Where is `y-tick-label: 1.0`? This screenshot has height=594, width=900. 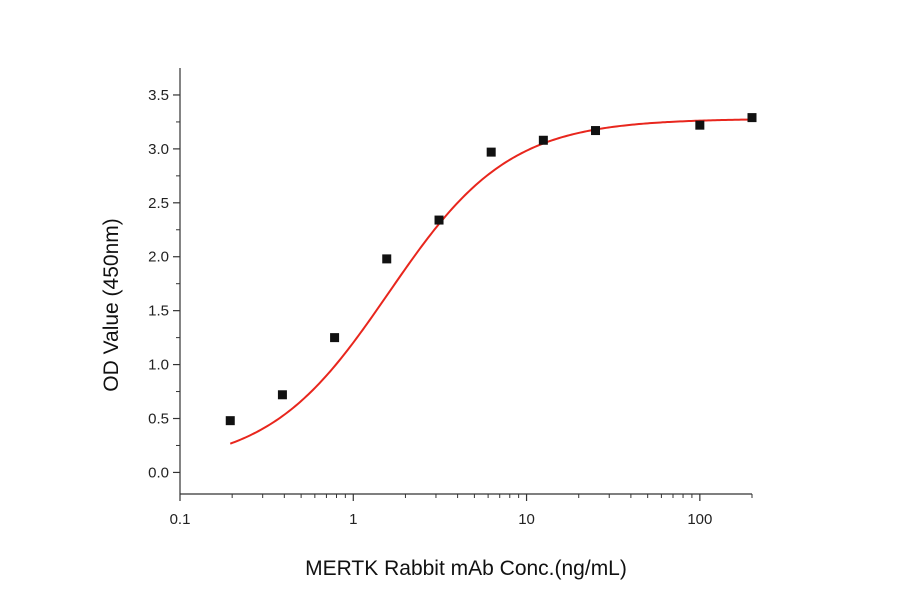 y-tick-label: 1.0 is located at coordinates (158, 365).